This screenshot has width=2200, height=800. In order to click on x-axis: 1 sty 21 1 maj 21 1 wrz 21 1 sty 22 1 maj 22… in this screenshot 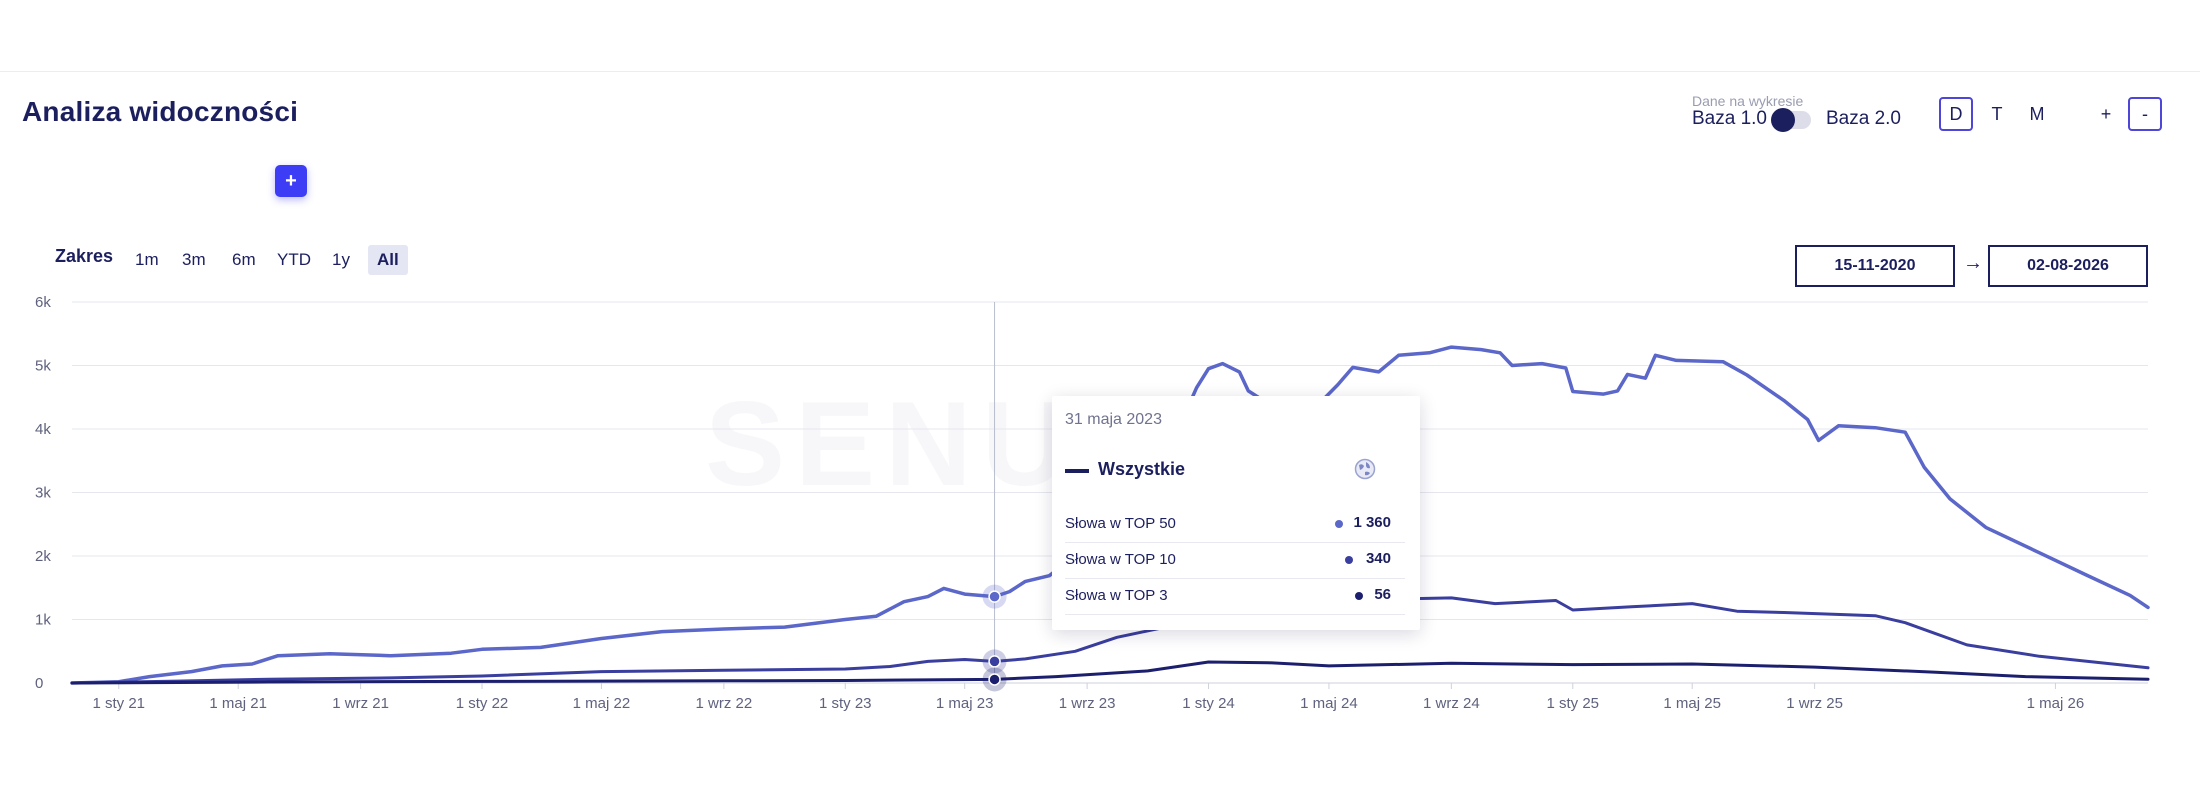, I will do `click(1089, 697)`.